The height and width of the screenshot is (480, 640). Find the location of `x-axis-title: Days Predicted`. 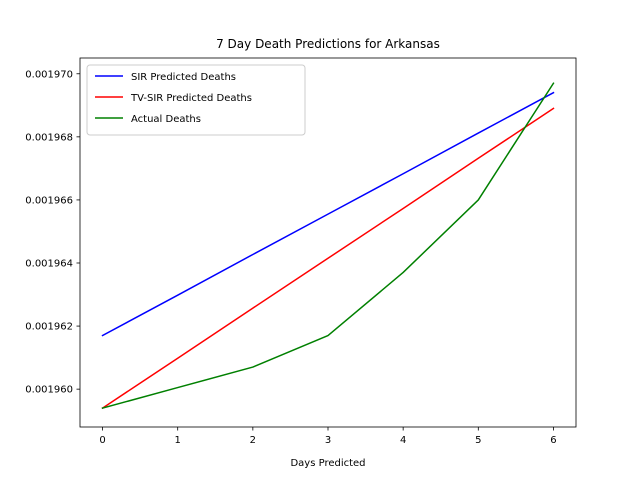

x-axis-title: Days Predicted is located at coordinates (327, 463).